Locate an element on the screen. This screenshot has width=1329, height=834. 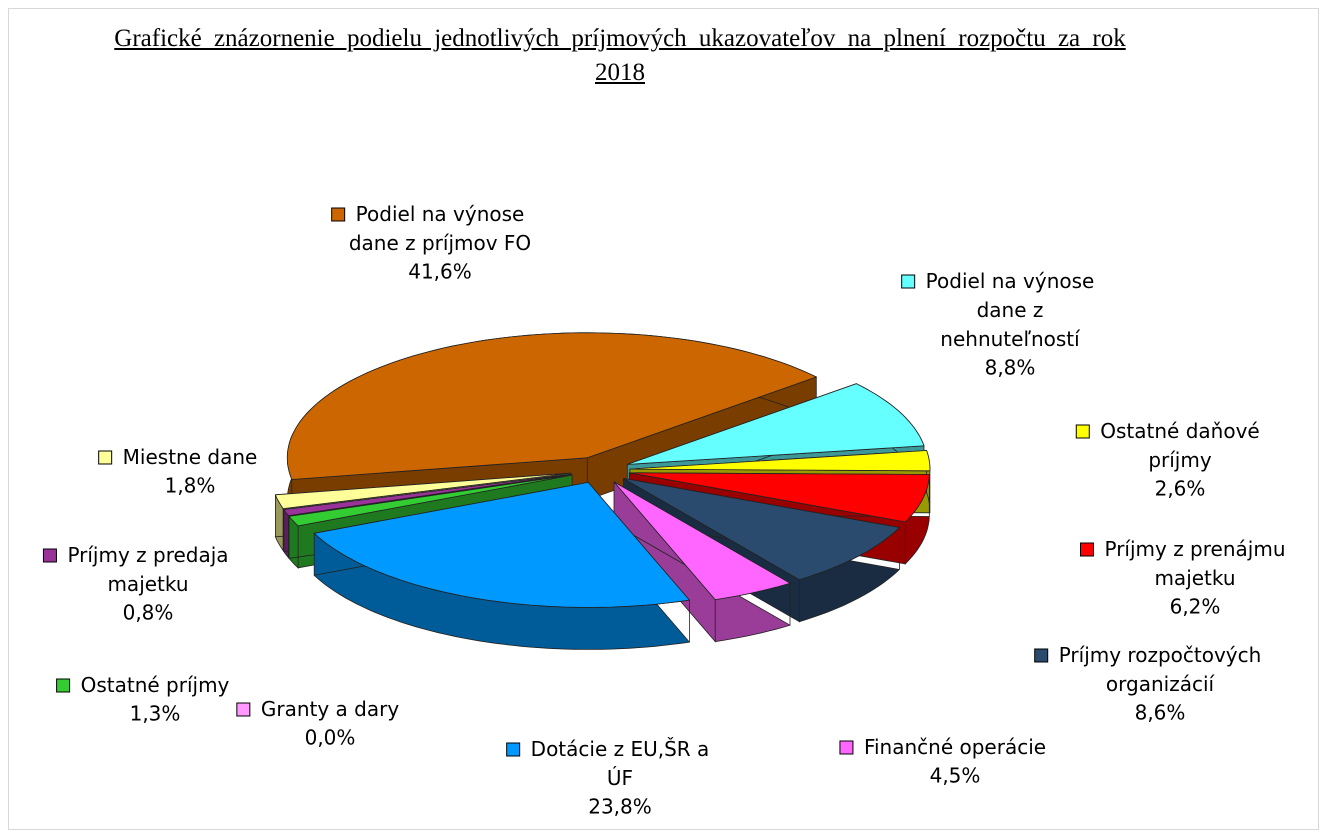
data-label: Ostatné daňové príjmy is located at coordinates (1179, 445).